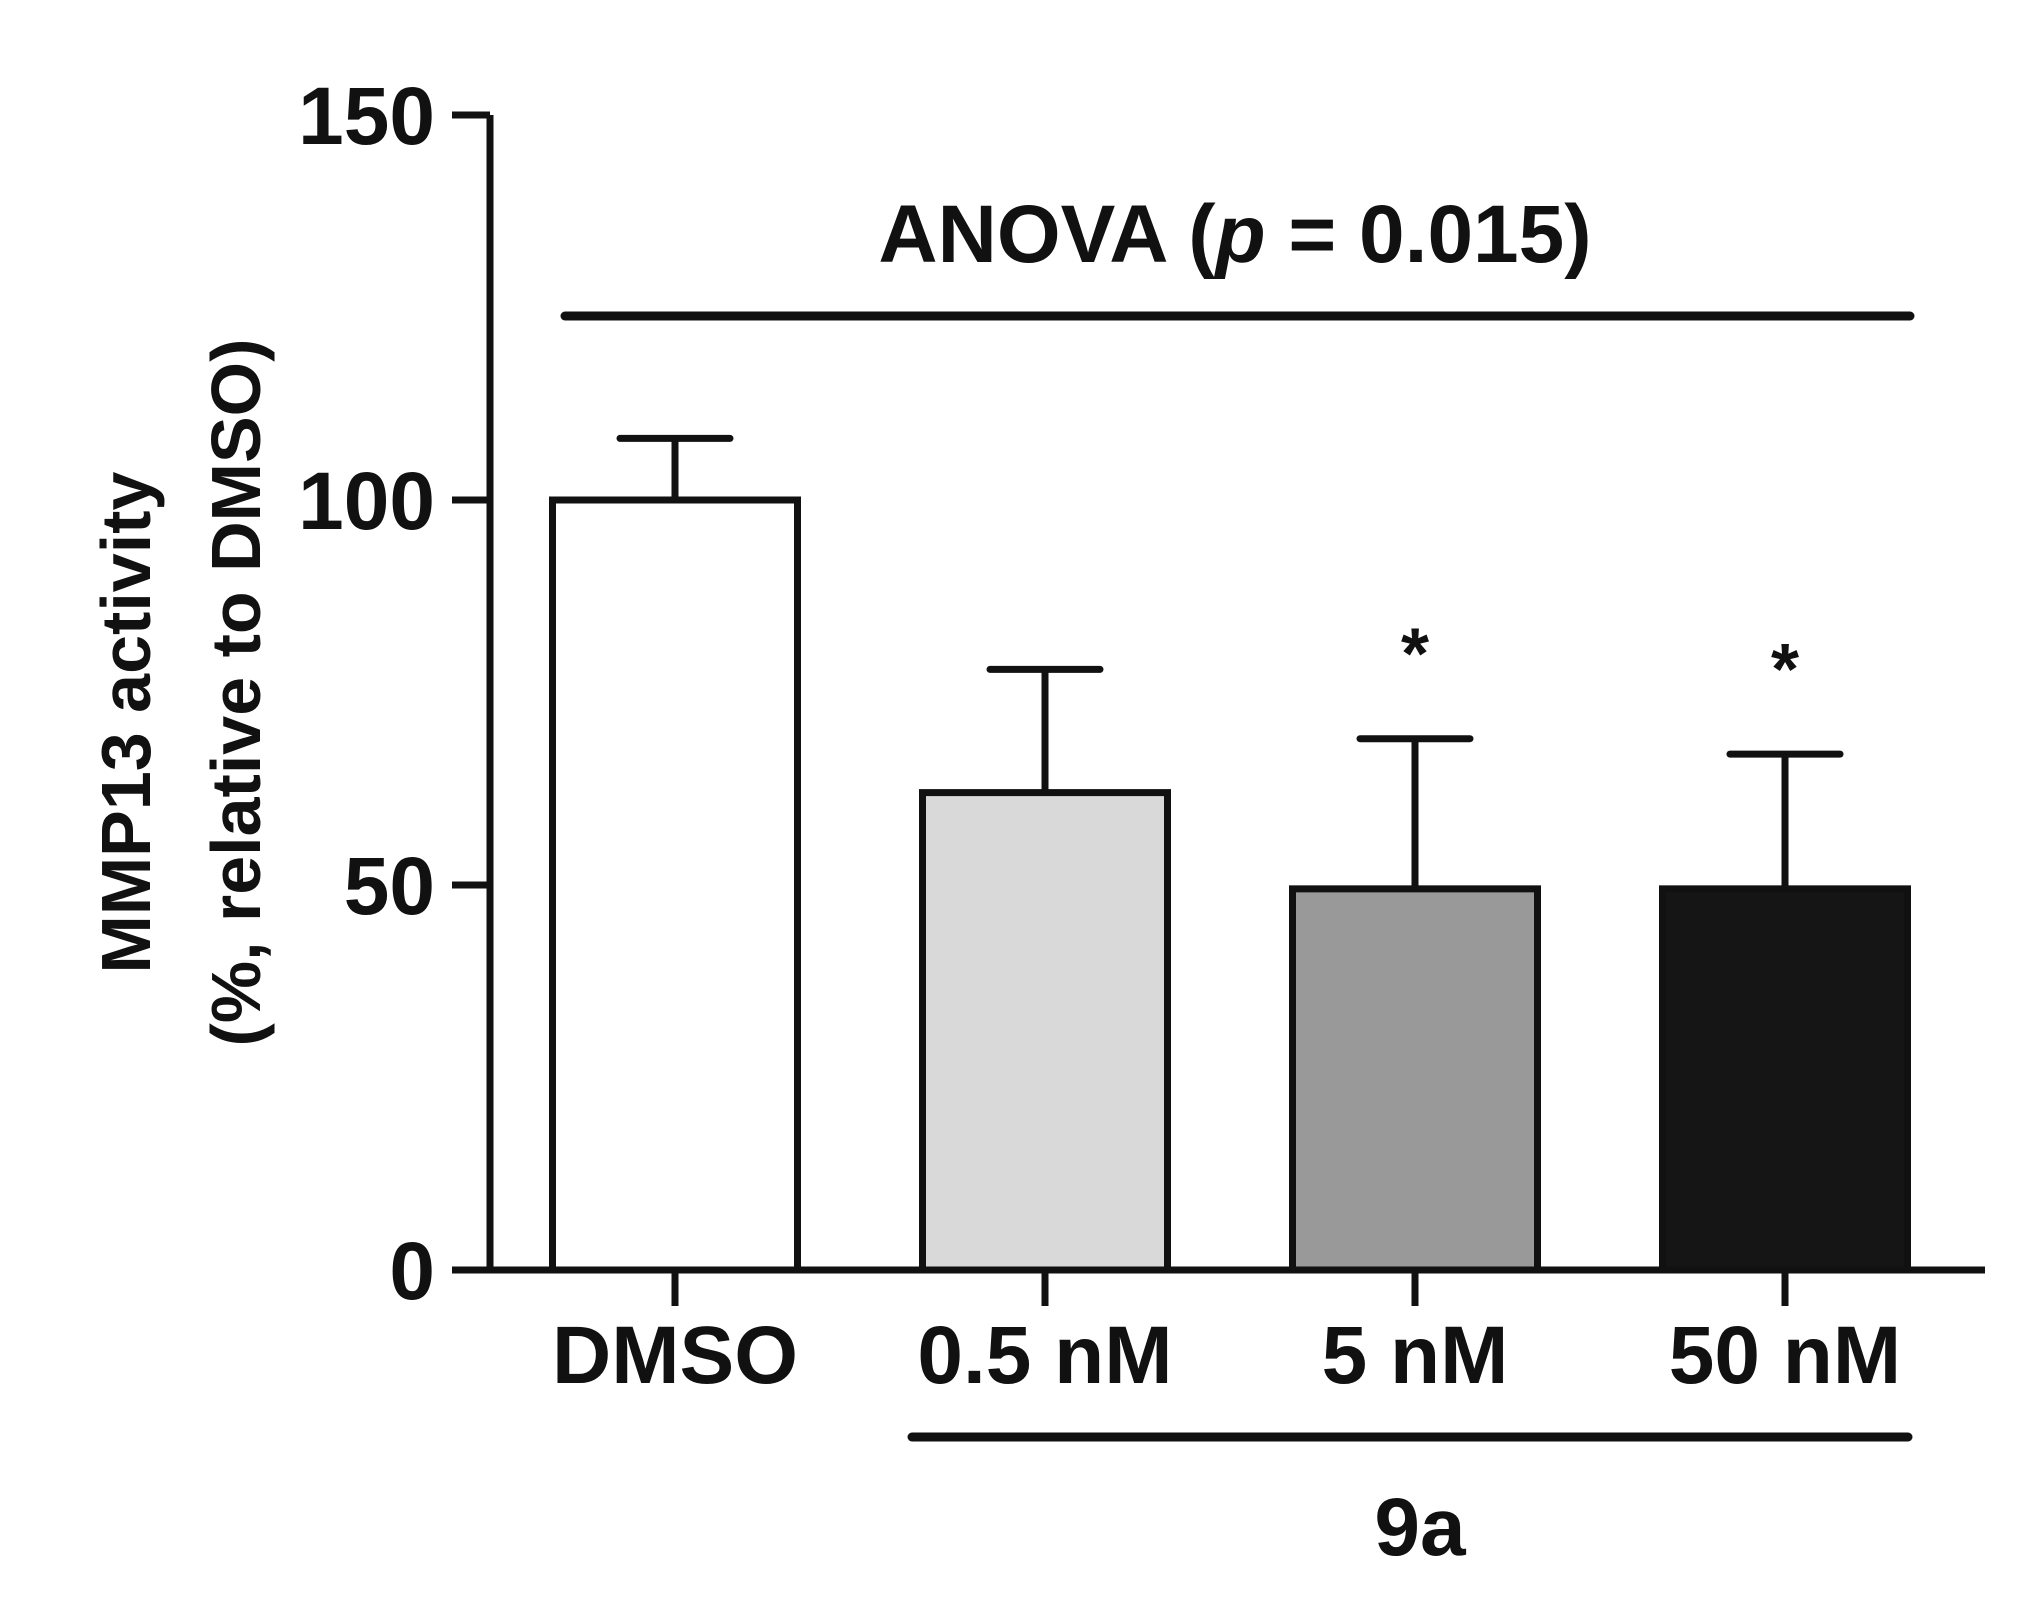 The height and width of the screenshot is (1620, 2019). I want to click on y-tick-label-1: 50, so click(389, 886).